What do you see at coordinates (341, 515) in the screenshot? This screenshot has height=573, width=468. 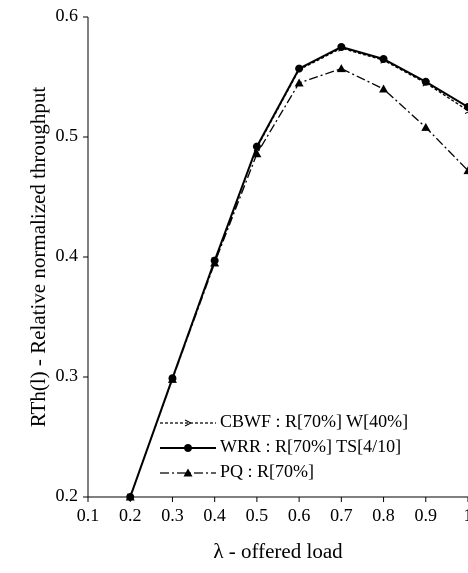 I see `x-tick-label: 0.7` at bounding box center [341, 515].